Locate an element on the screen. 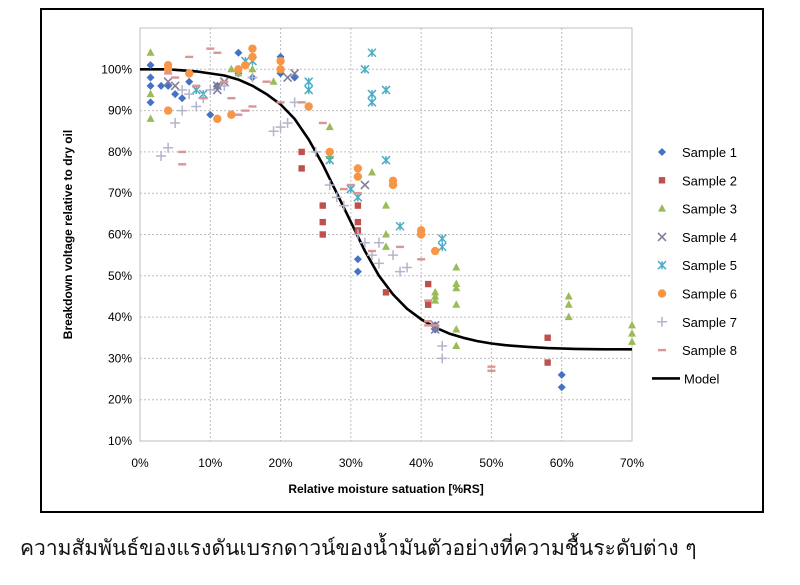  legend-label-sample-4: Sample 4 is located at coordinates (709, 237).